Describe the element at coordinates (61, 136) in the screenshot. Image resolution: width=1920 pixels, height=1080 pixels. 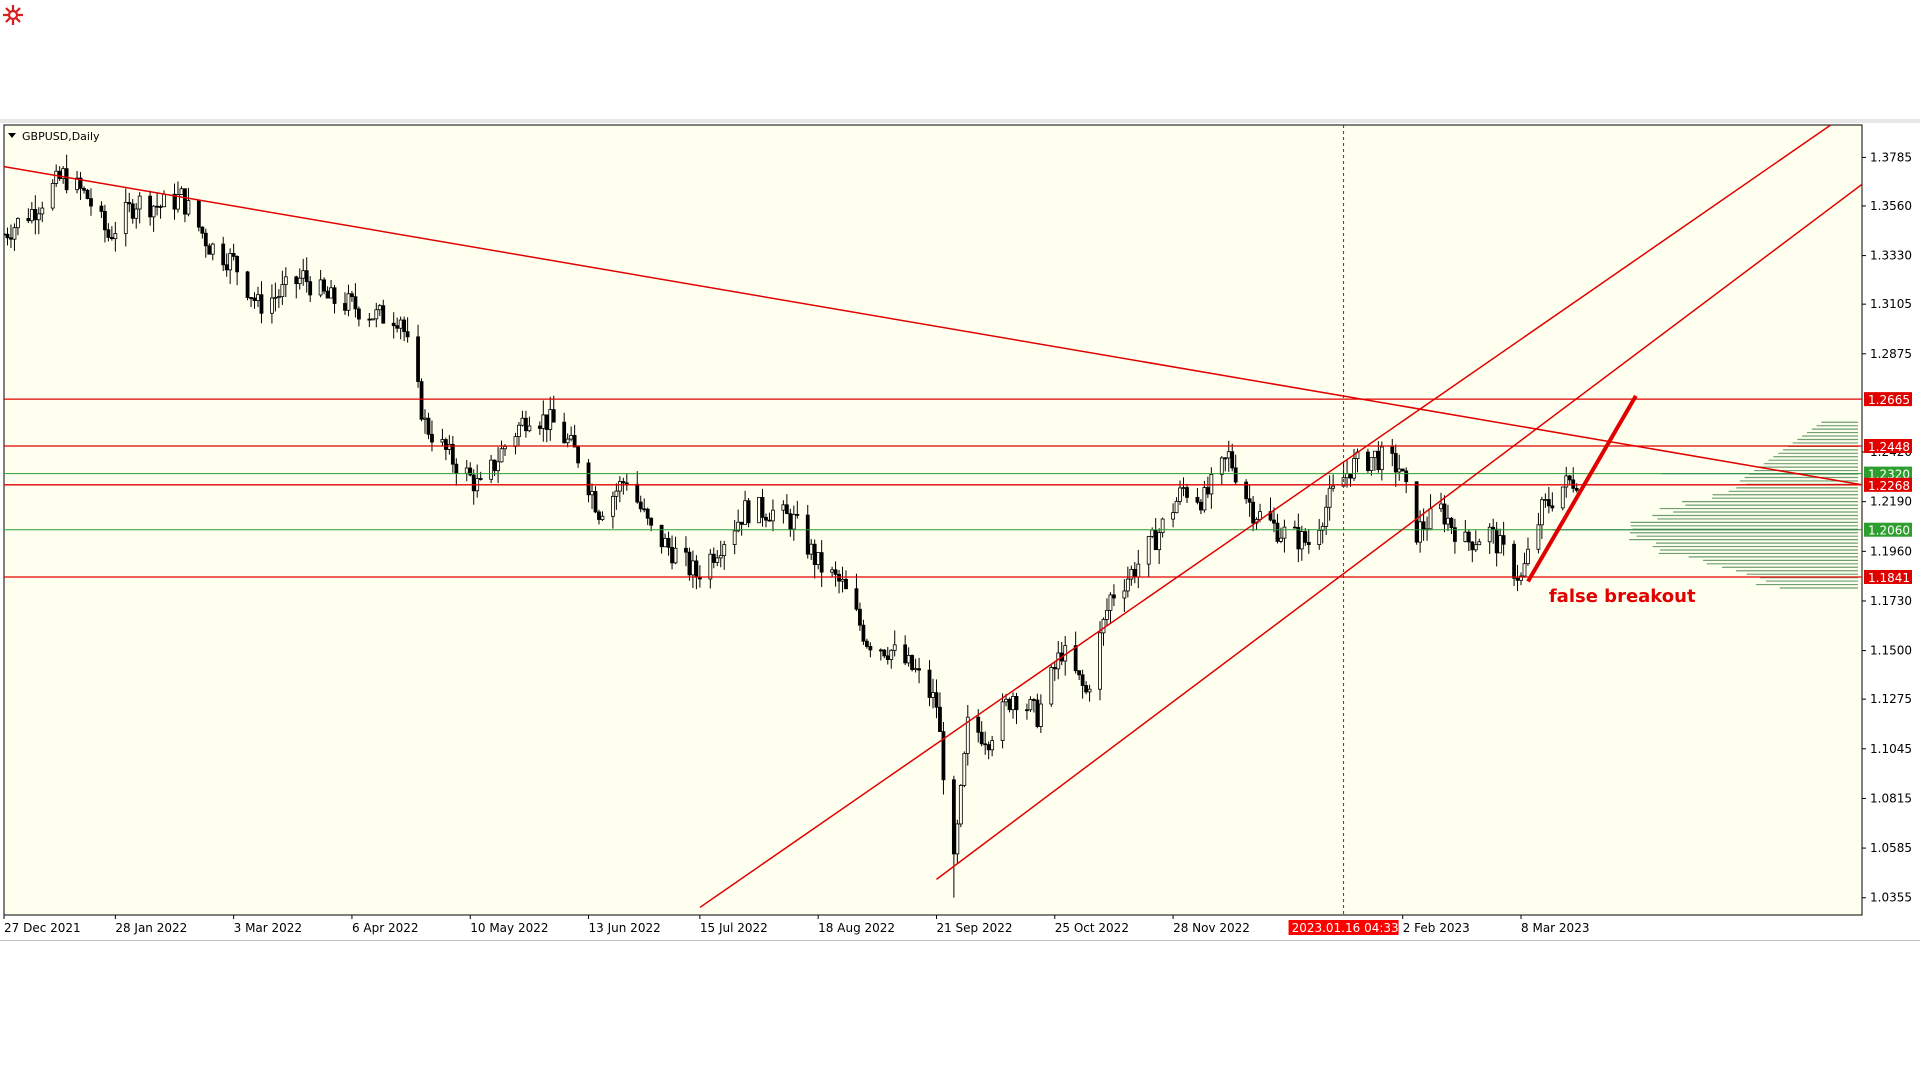
I see `symbol-label: GBPUSD,Daily` at that location.